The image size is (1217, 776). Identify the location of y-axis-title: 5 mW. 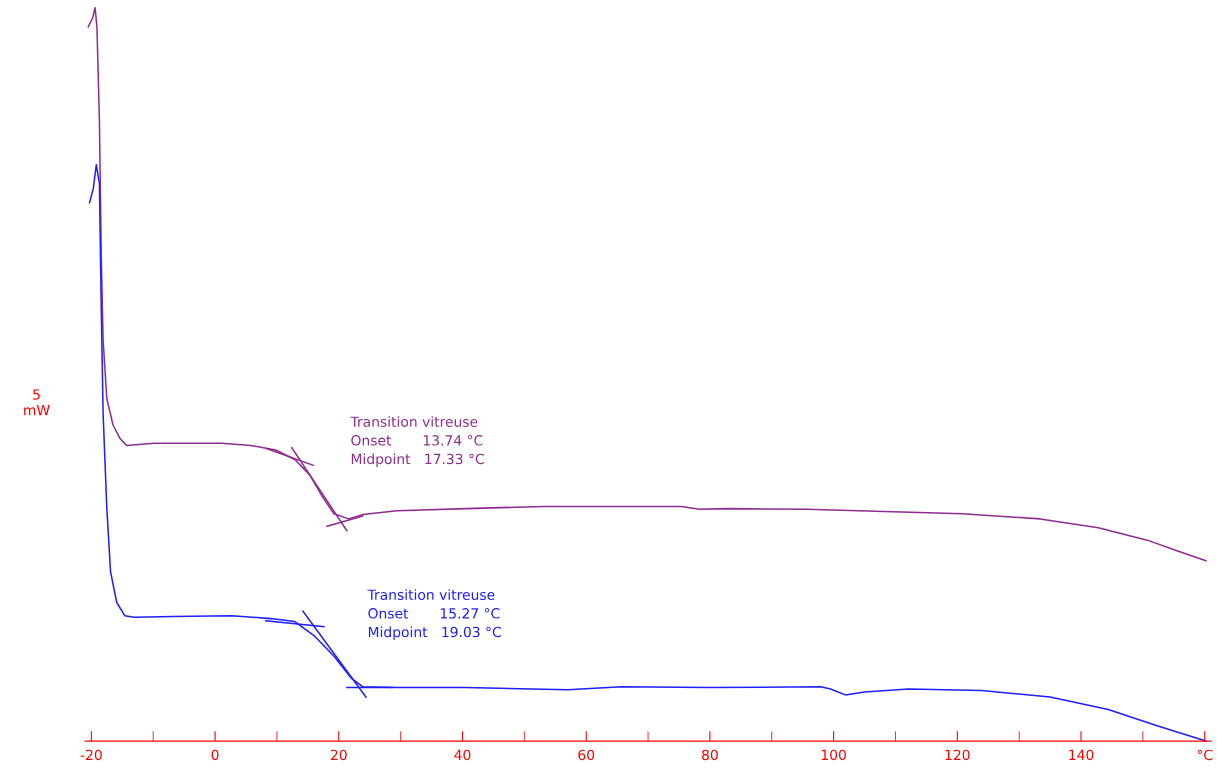
(37, 402).